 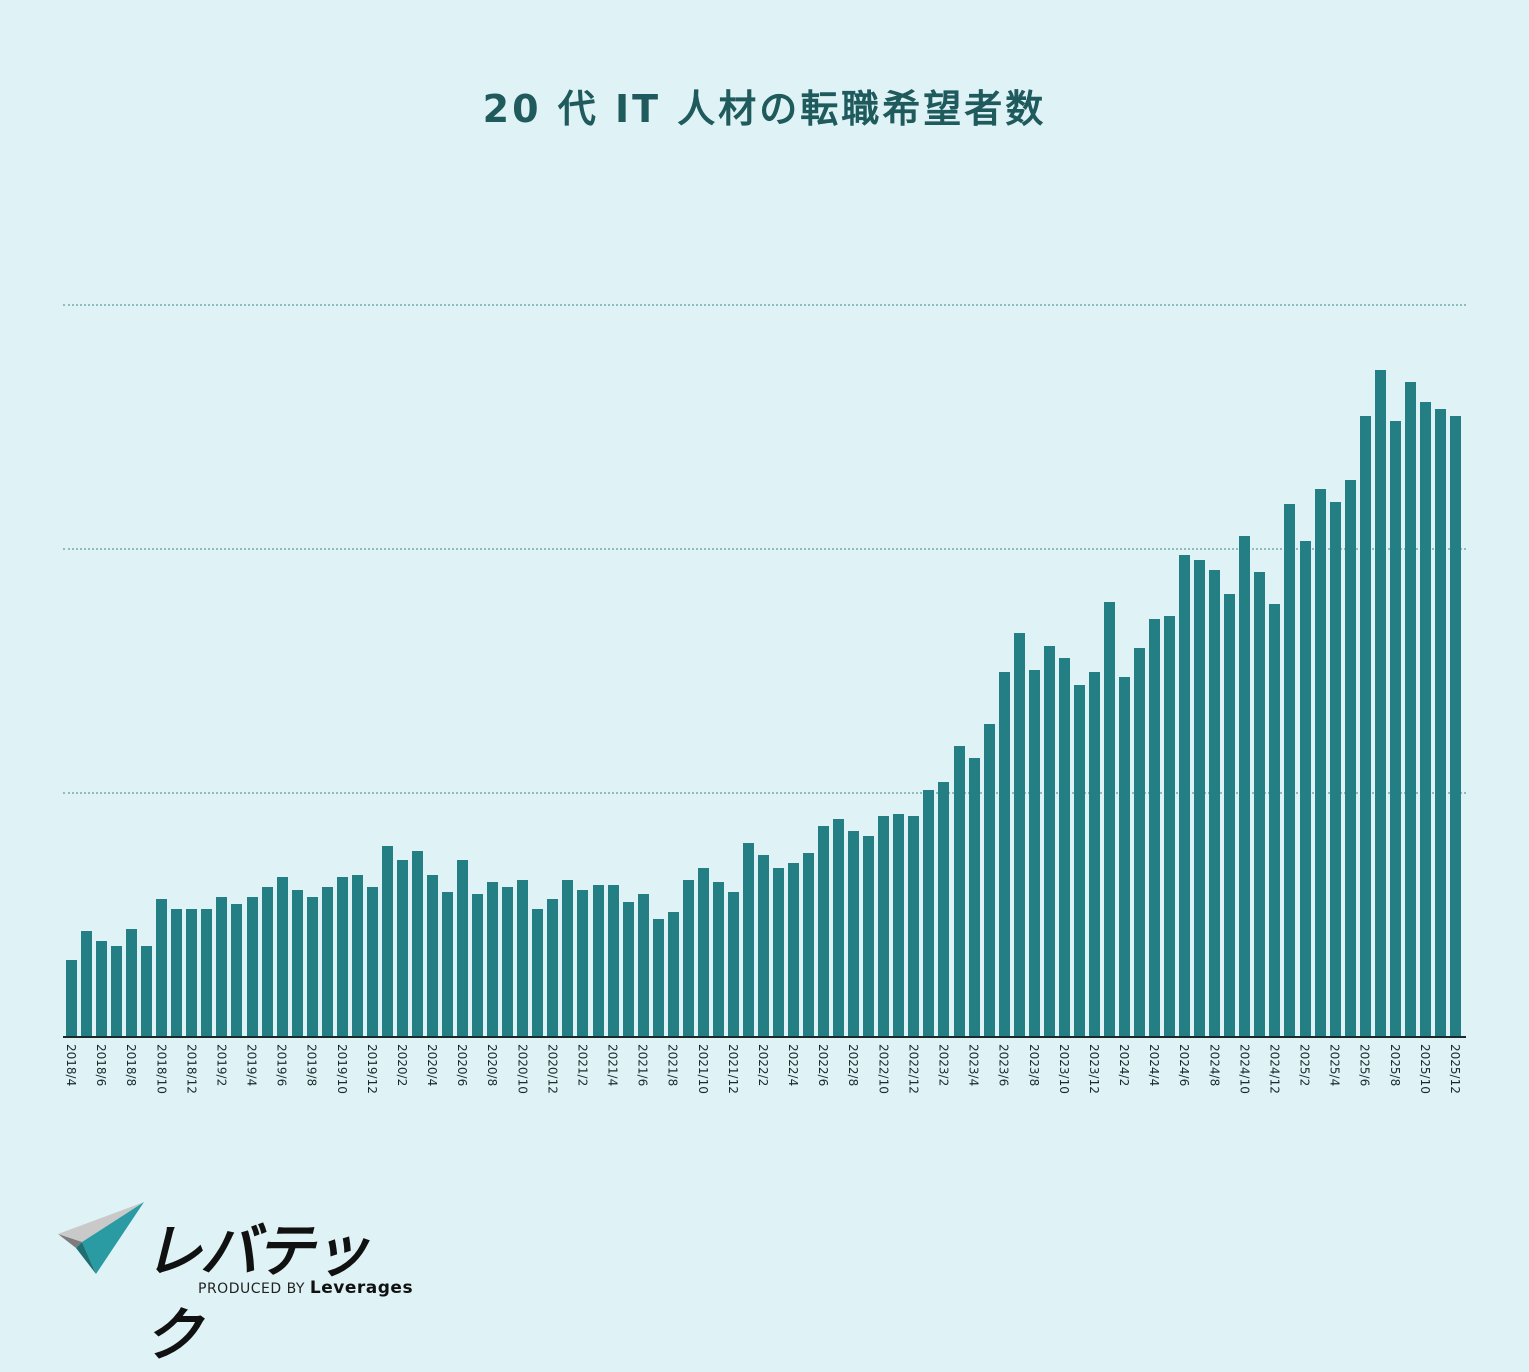 What do you see at coordinates (1274, 1069) in the screenshot?
I see `x-tick-label: 2024/12` at bounding box center [1274, 1069].